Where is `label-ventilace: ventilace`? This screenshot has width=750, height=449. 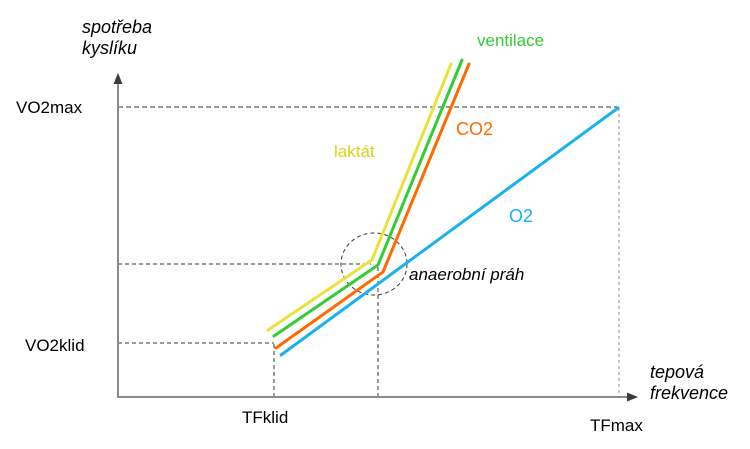
label-ventilace: ventilace is located at coordinates (511, 40).